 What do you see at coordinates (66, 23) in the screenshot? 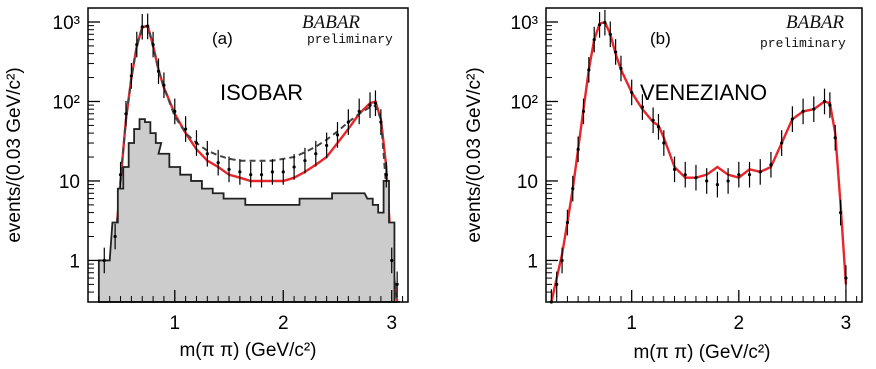
I see `y-tick-label-0-3: 10³` at bounding box center [66, 23].